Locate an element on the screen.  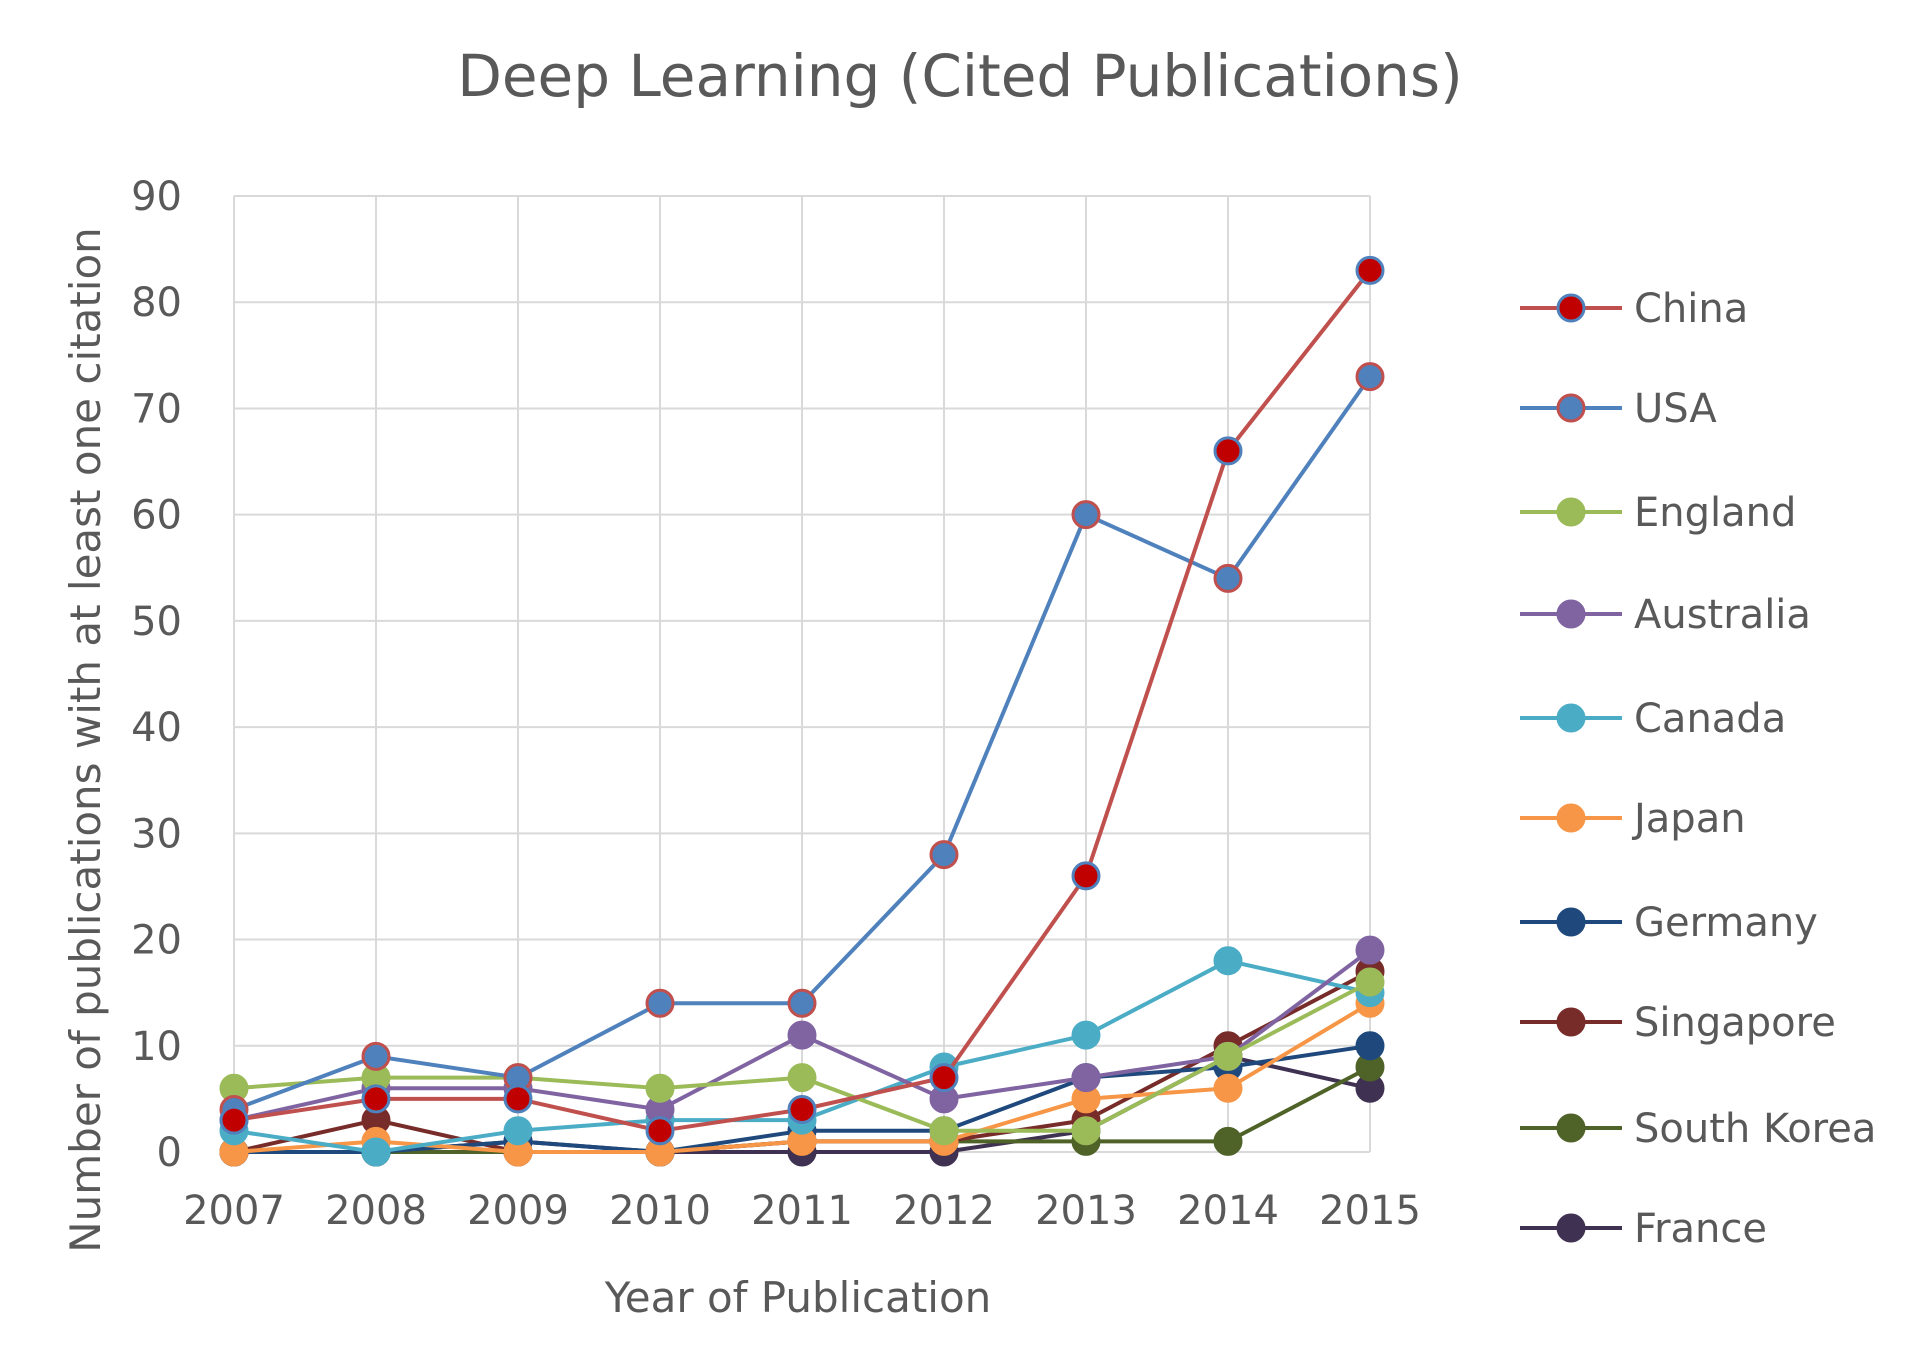
data-point-south-korea-2014 is located at coordinates (1228, 1141).